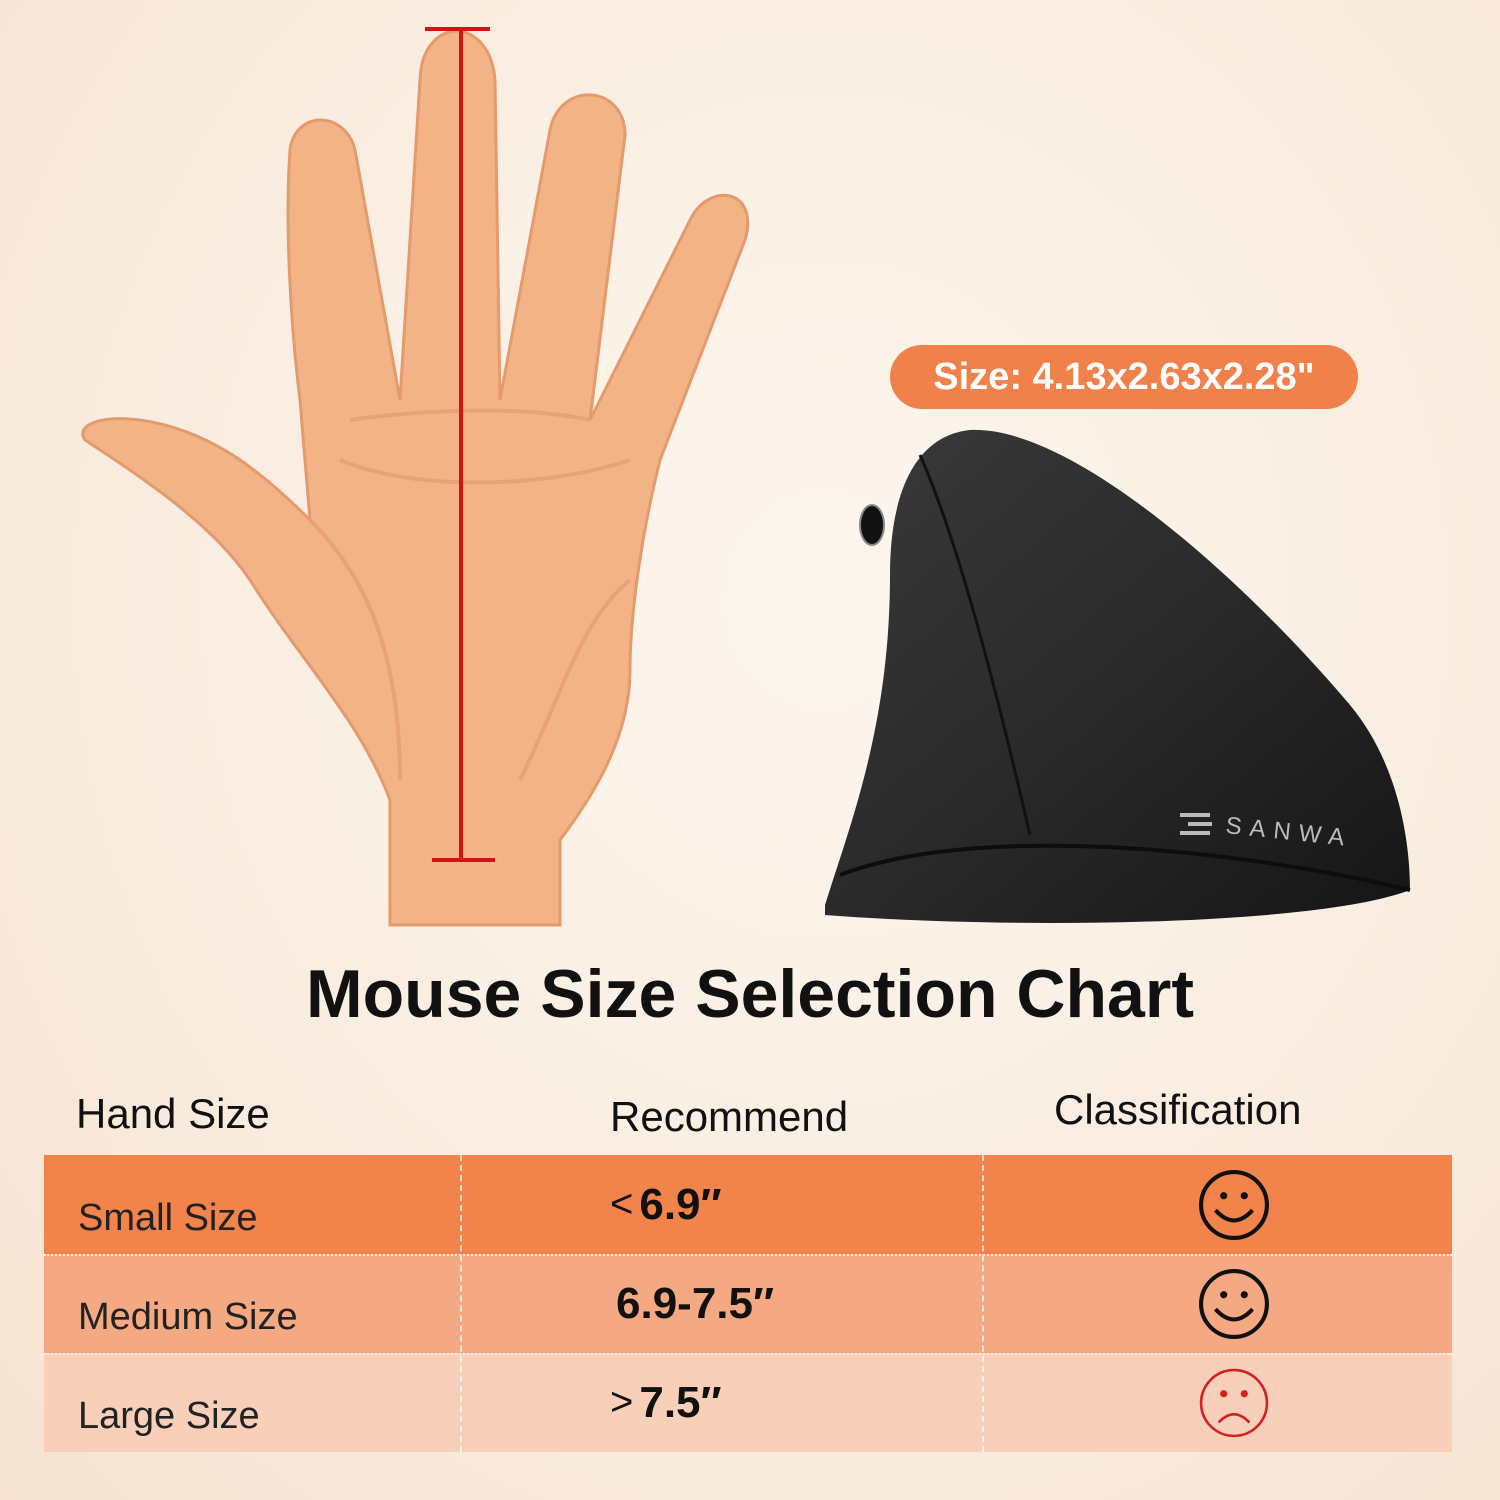 The width and height of the screenshot is (1500, 1500). Describe the element at coordinates (680, 1402) in the screenshot. I see `recommend-value: 7.5″` at that location.